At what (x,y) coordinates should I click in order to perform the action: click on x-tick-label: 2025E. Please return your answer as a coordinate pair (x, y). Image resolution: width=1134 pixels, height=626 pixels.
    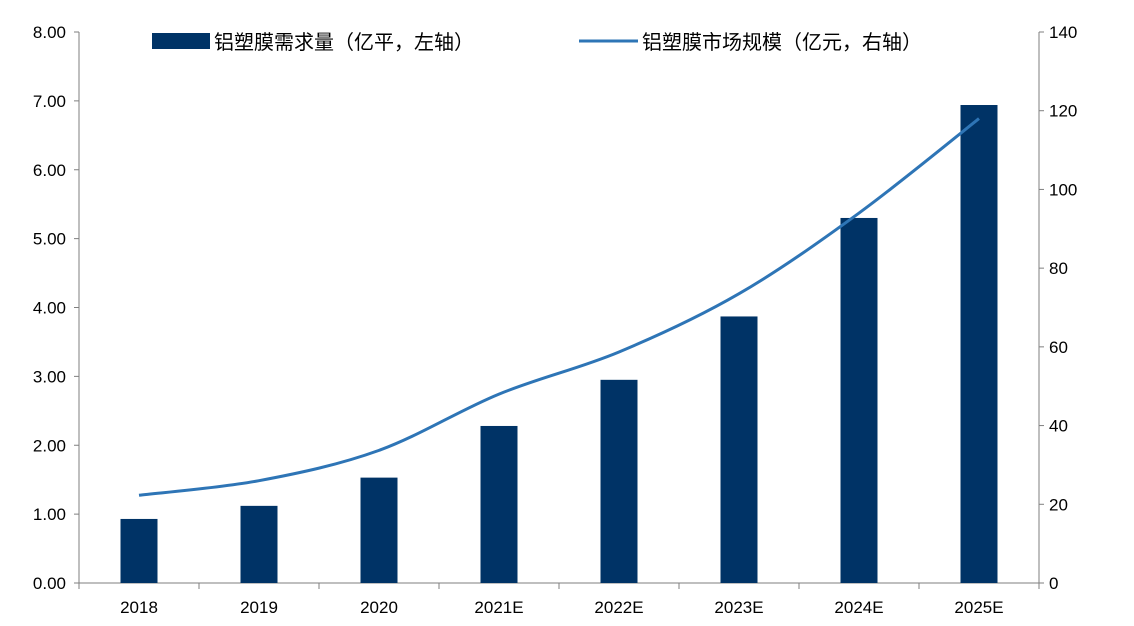
    Looking at the image, I should click on (978, 607).